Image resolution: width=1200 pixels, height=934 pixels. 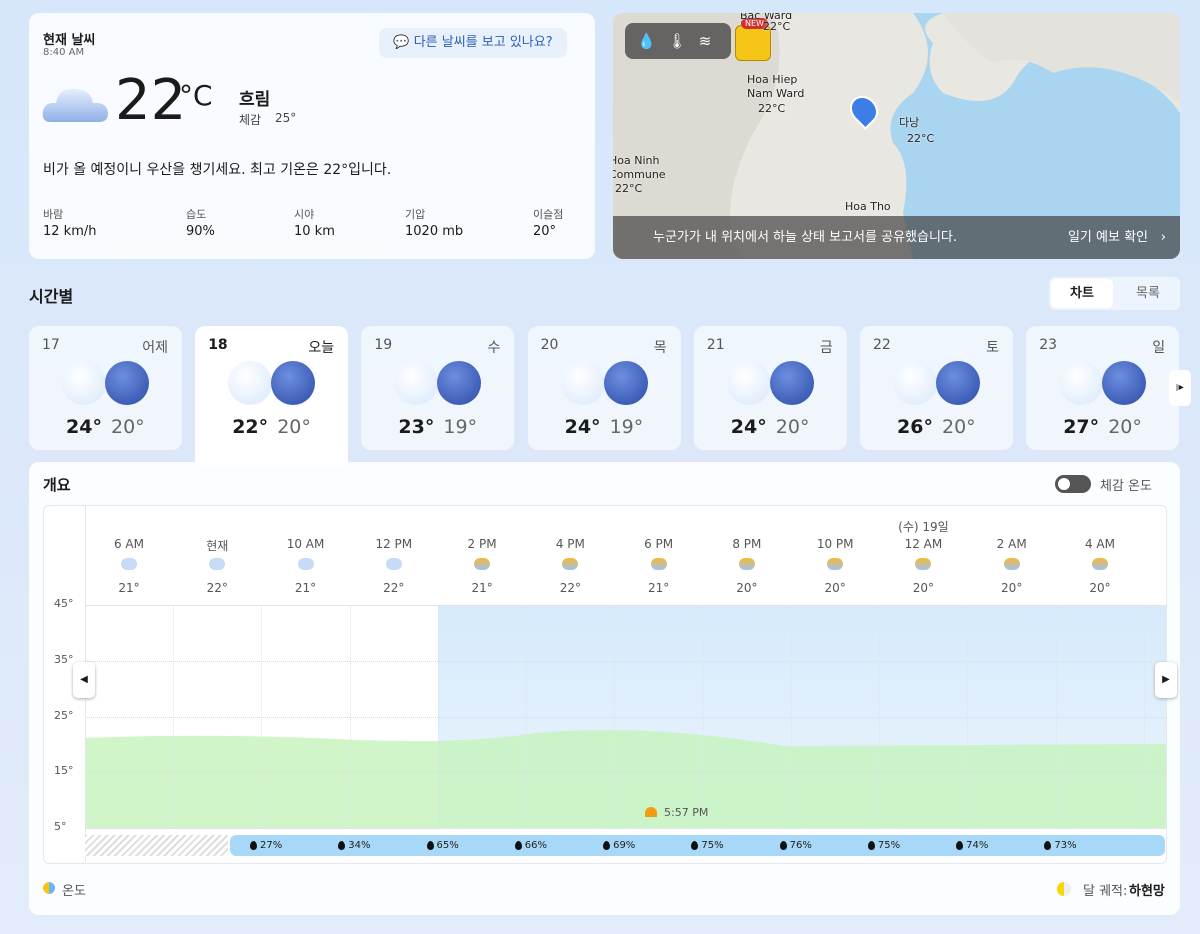 I want to click on day-date: 17, so click(x=51, y=345).